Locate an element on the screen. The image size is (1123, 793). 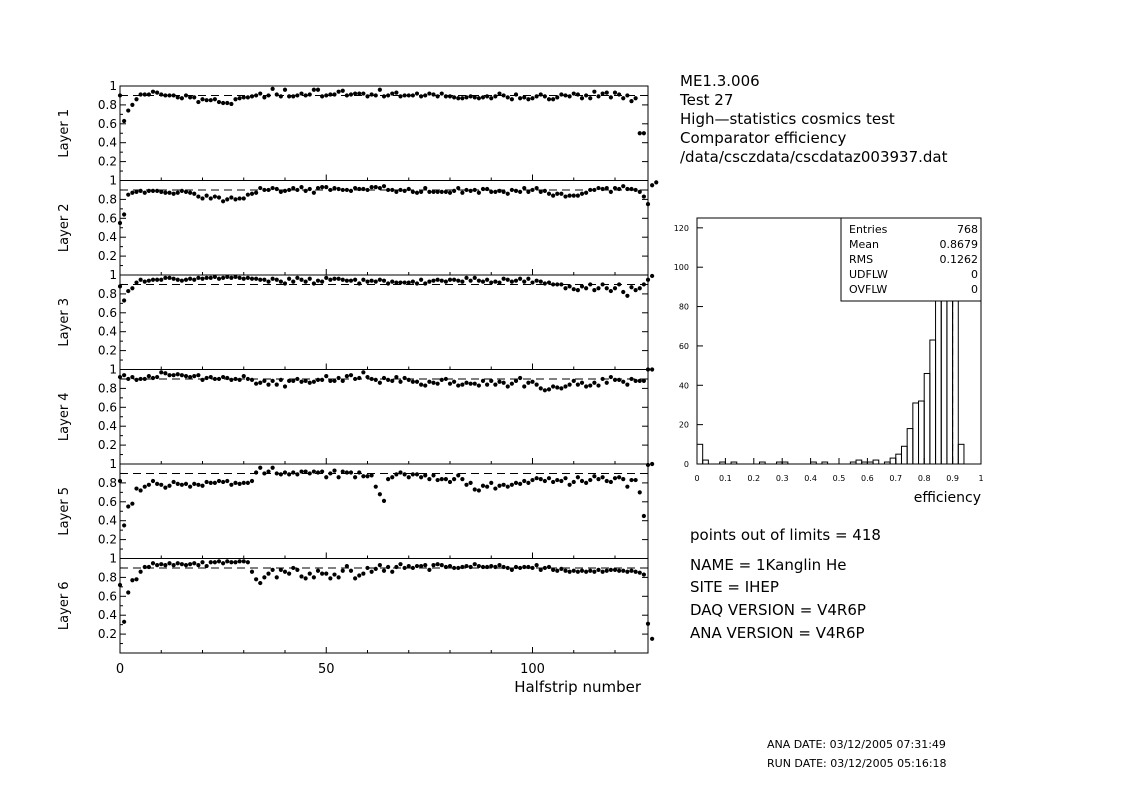
y-tick-label: 0 is located at coordinates (686, 464).